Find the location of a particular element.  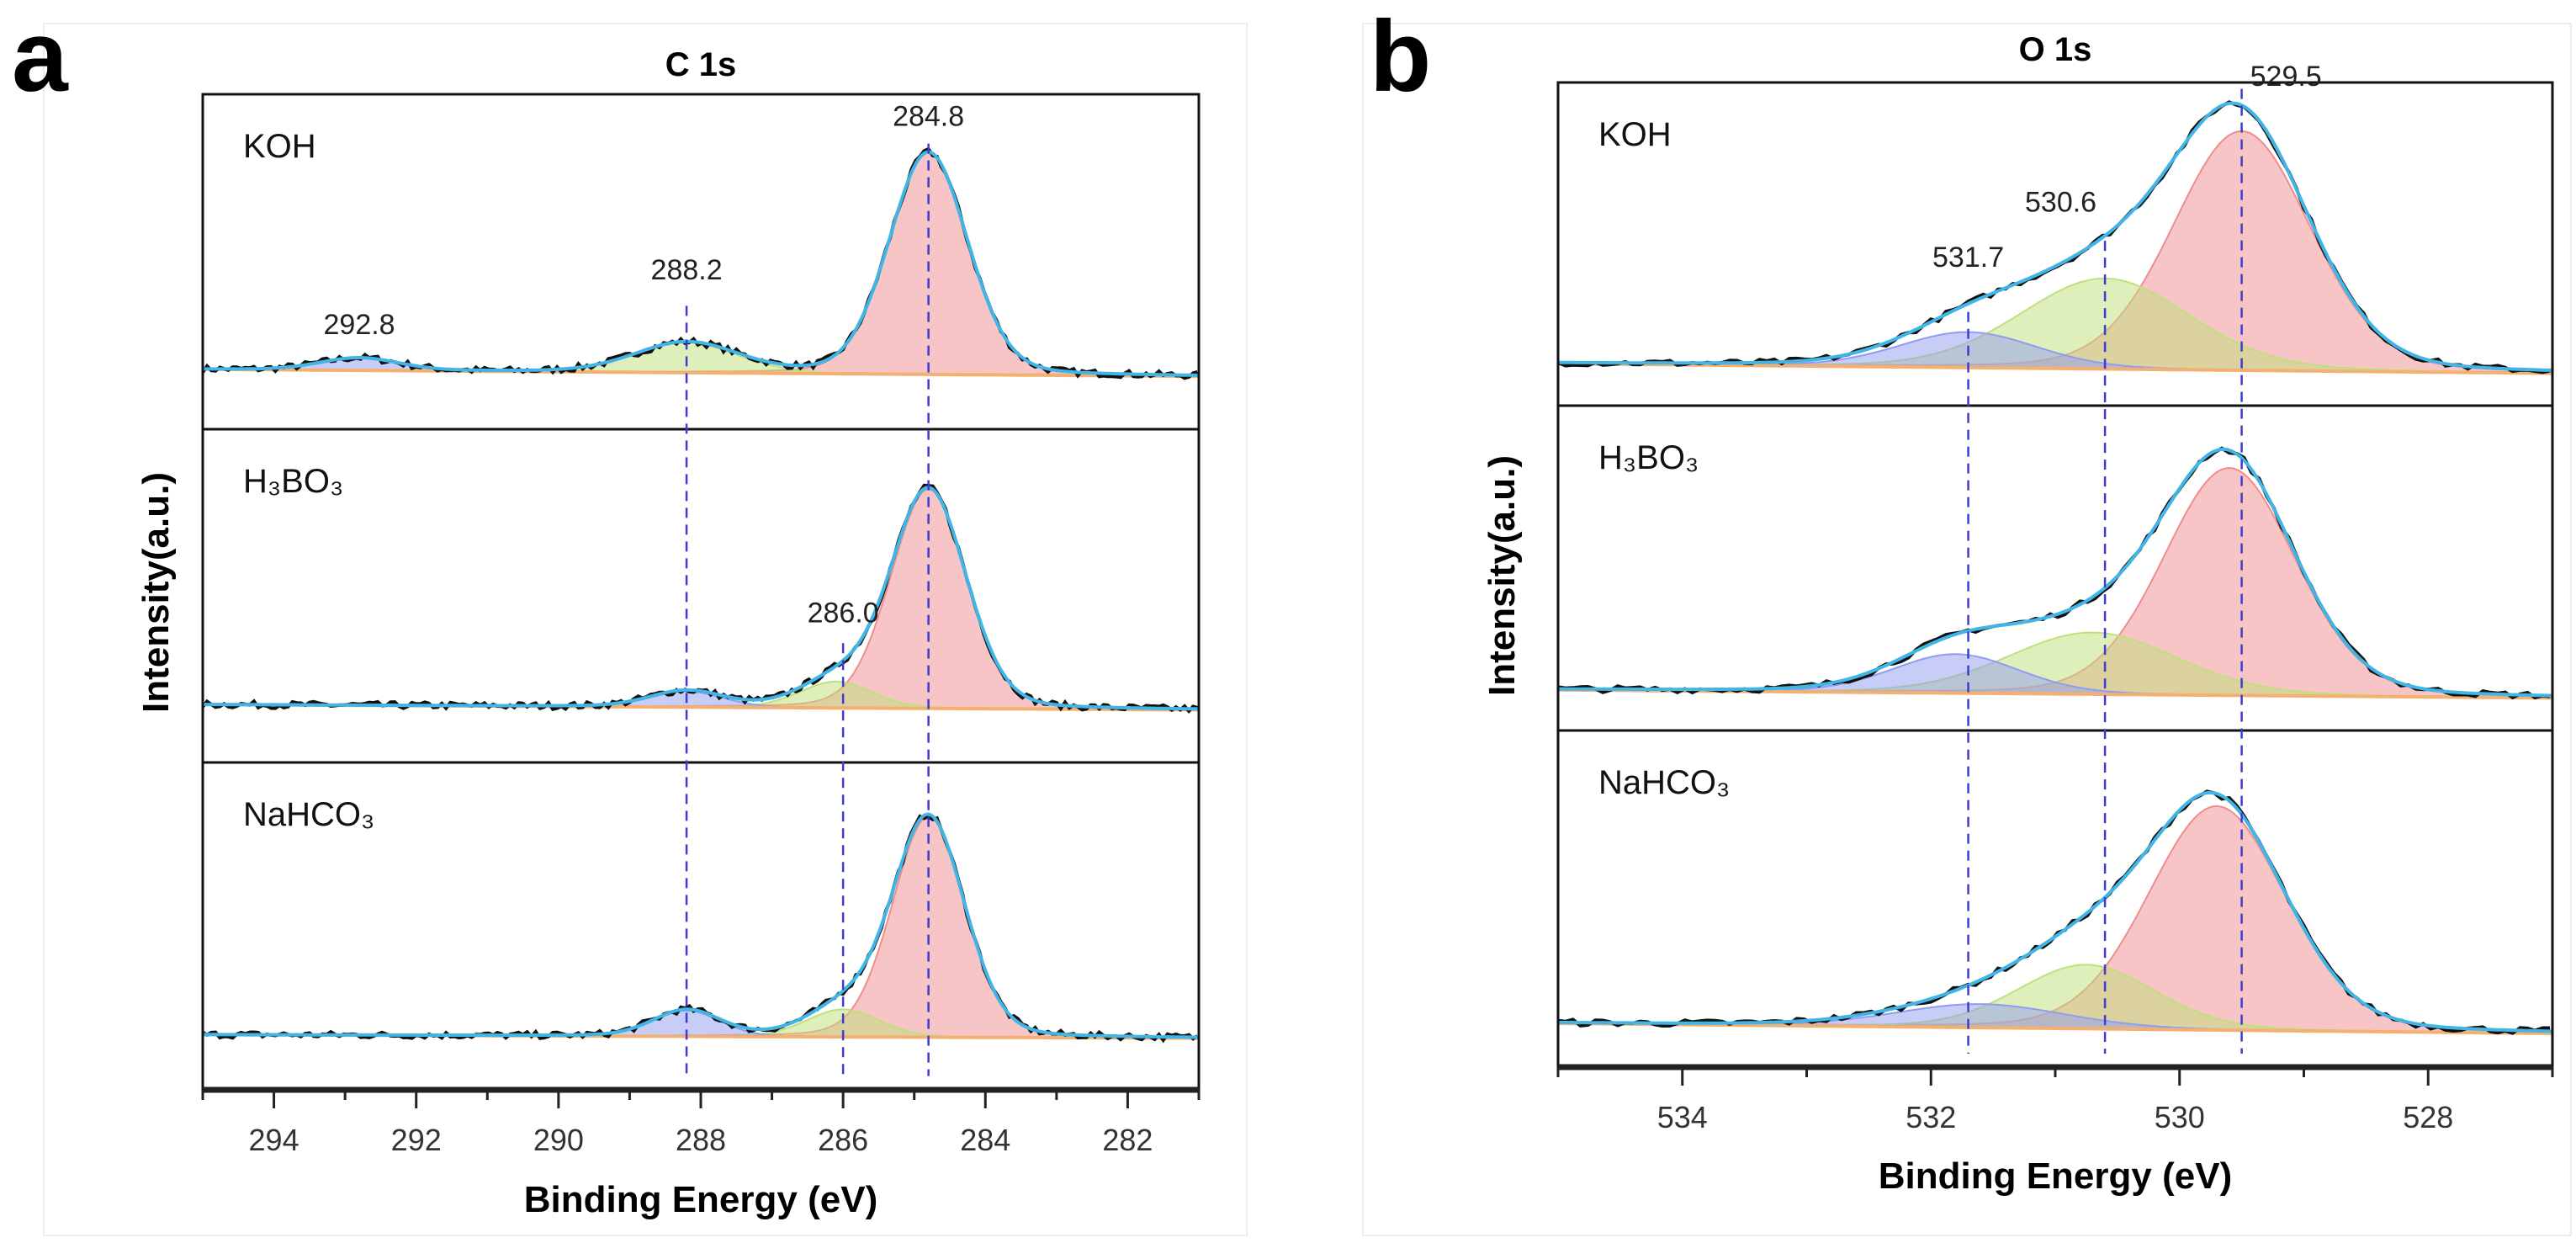

x-tick-label: 294 is located at coordinates (274, 1140).